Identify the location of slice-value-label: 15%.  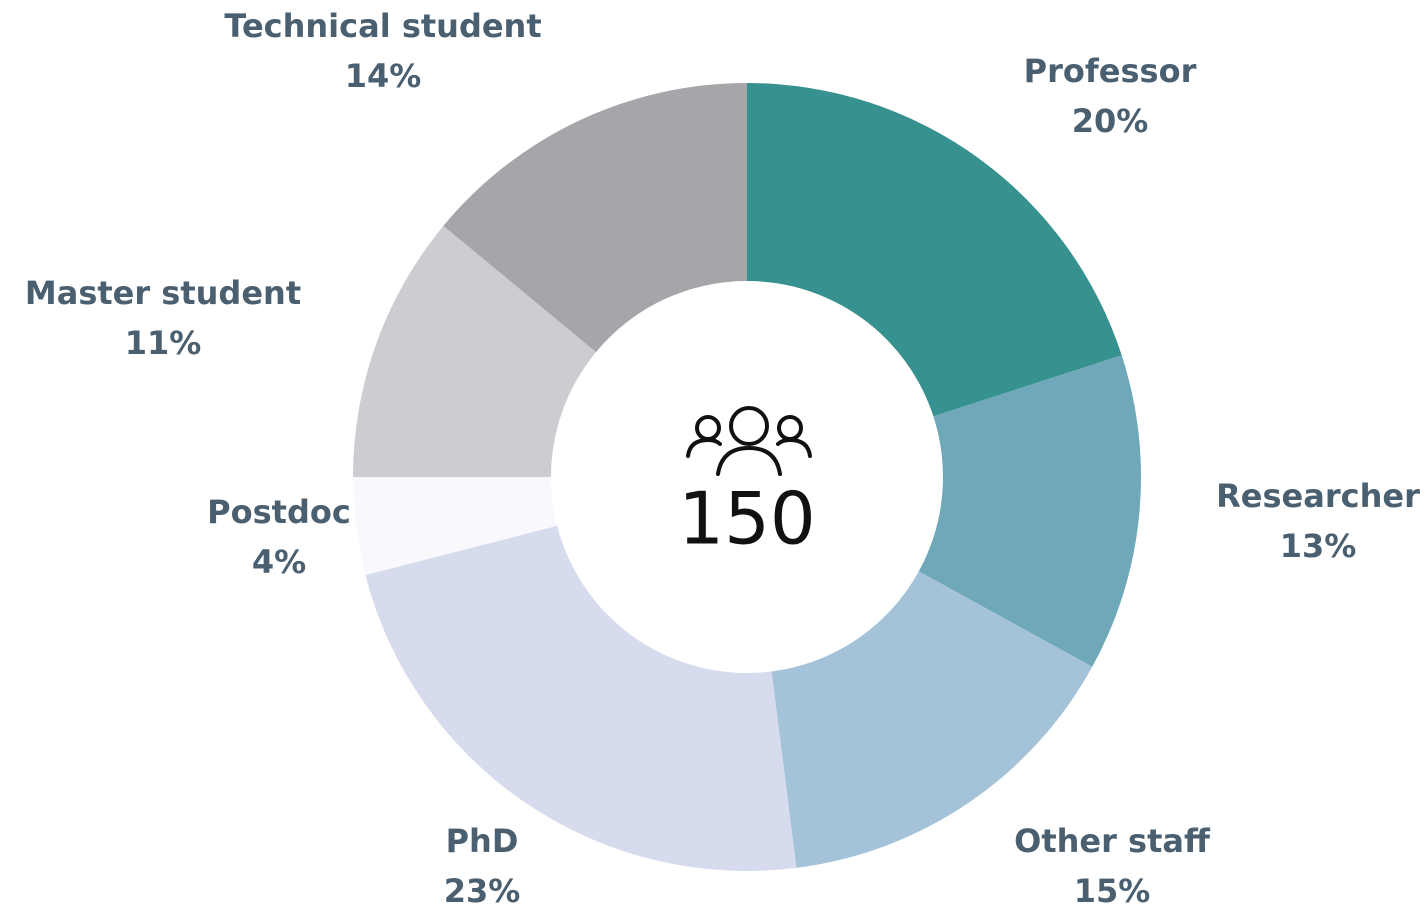
(1112, 891).